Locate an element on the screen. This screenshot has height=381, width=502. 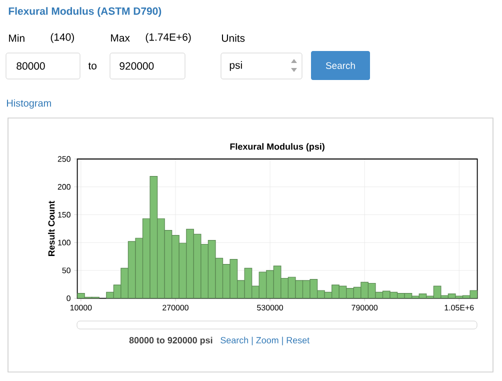
text: Max is located at coordinates (120, 38).